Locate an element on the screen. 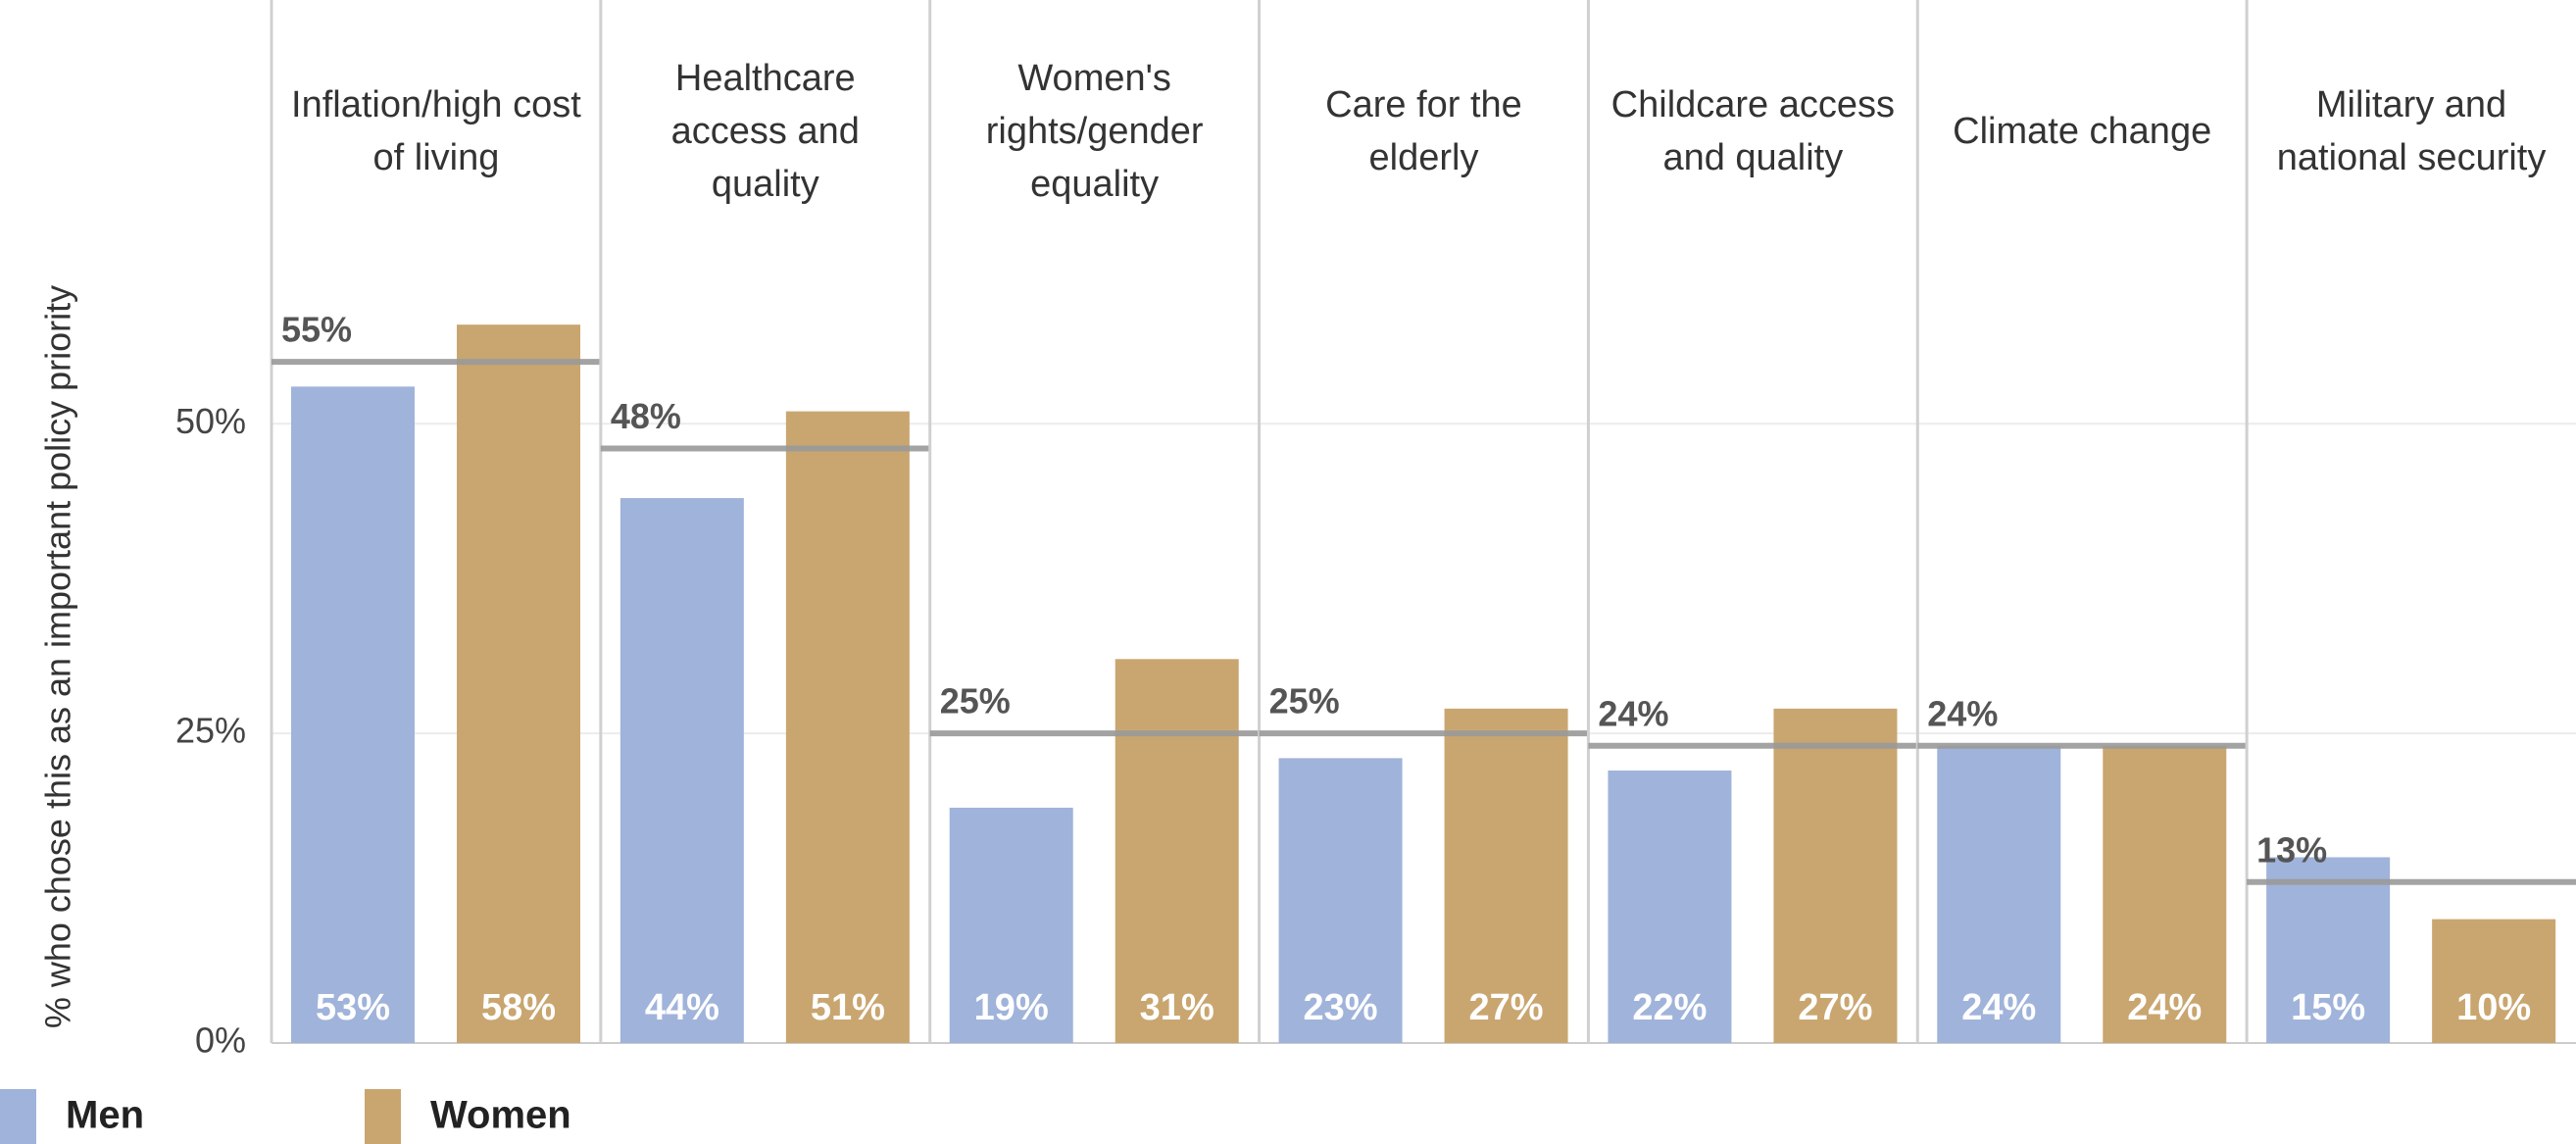 The height and width of the screenshot is (1144, 2576). bar-value-label: 53% is located at coordinates (353, 1008).